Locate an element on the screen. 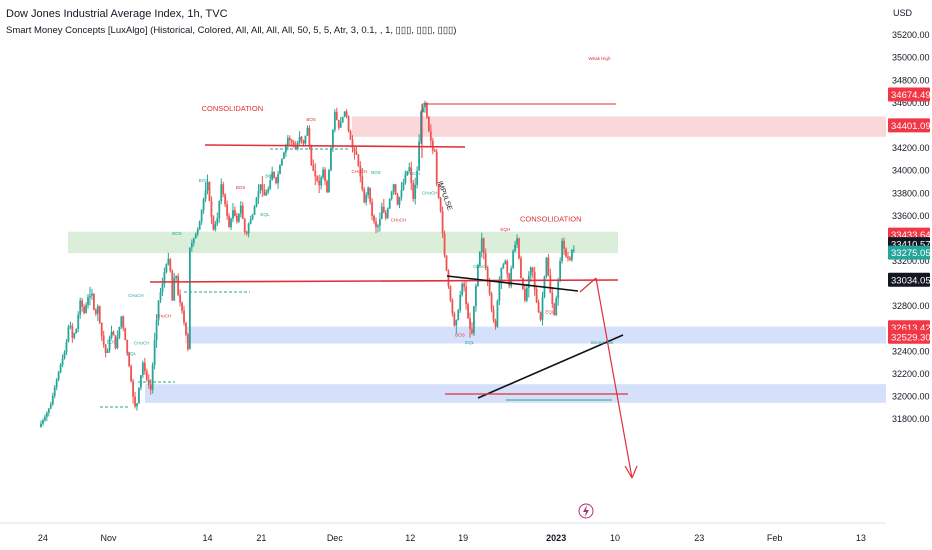 The image size is (932, 550). arrow-head-right is located at coordinates (634, 472).